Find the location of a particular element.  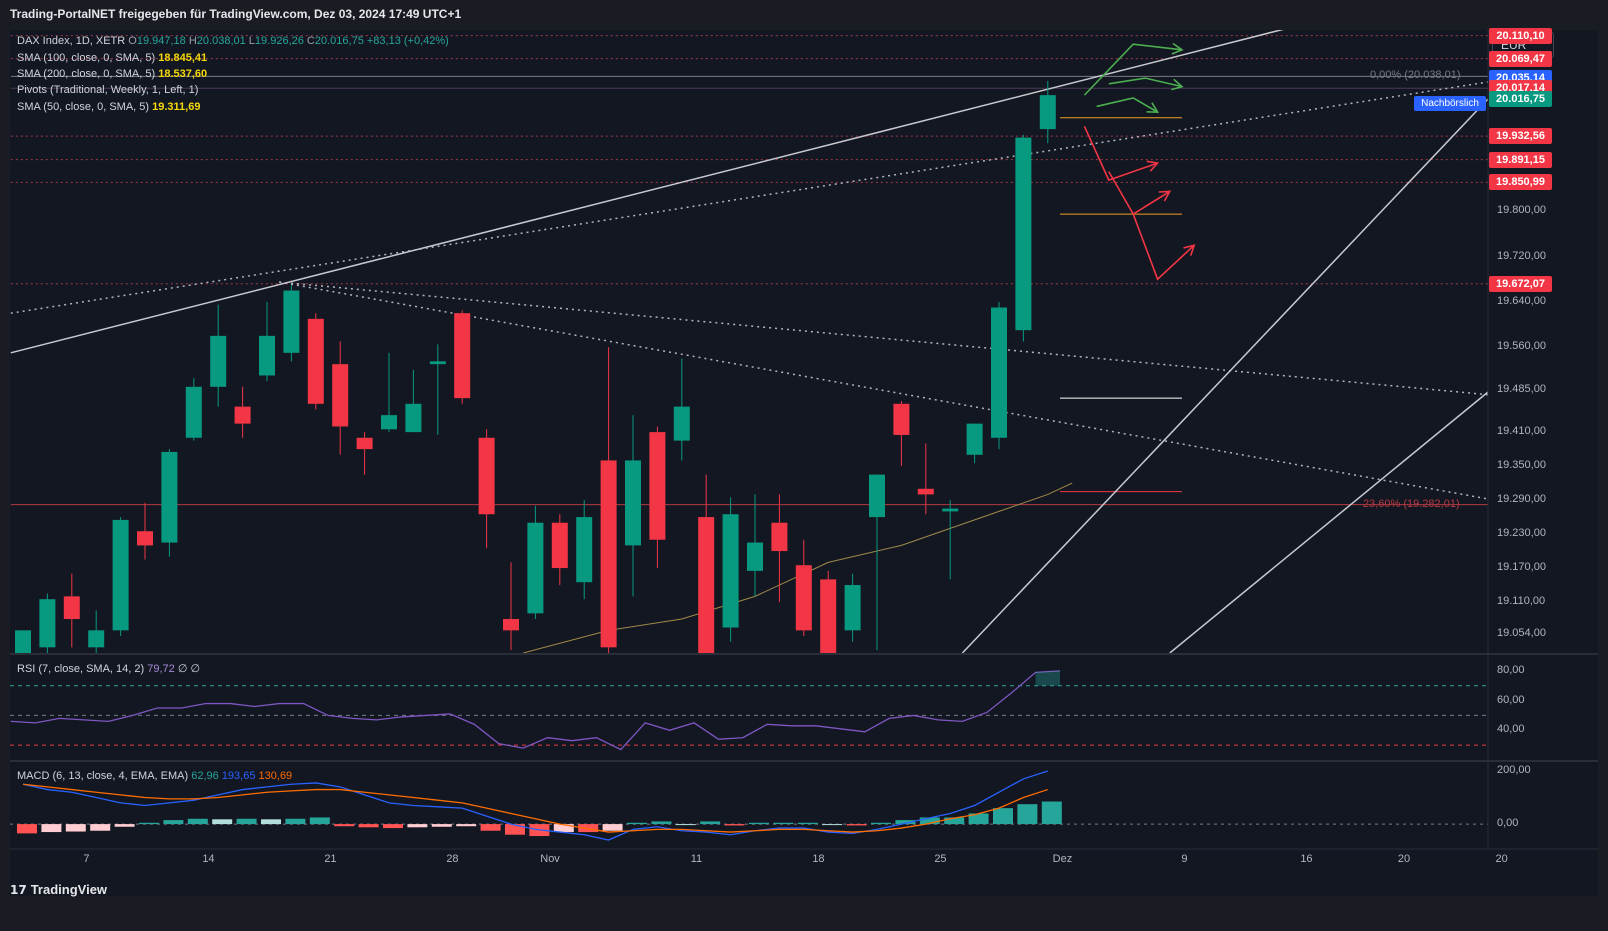

pivots-legend: Pivots (Traditional, Weekly, 1, Left, 1) is located at coordinates (107, 90).